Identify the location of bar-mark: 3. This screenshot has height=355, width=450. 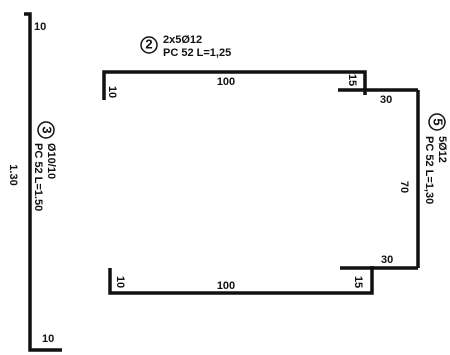
(47, 129).